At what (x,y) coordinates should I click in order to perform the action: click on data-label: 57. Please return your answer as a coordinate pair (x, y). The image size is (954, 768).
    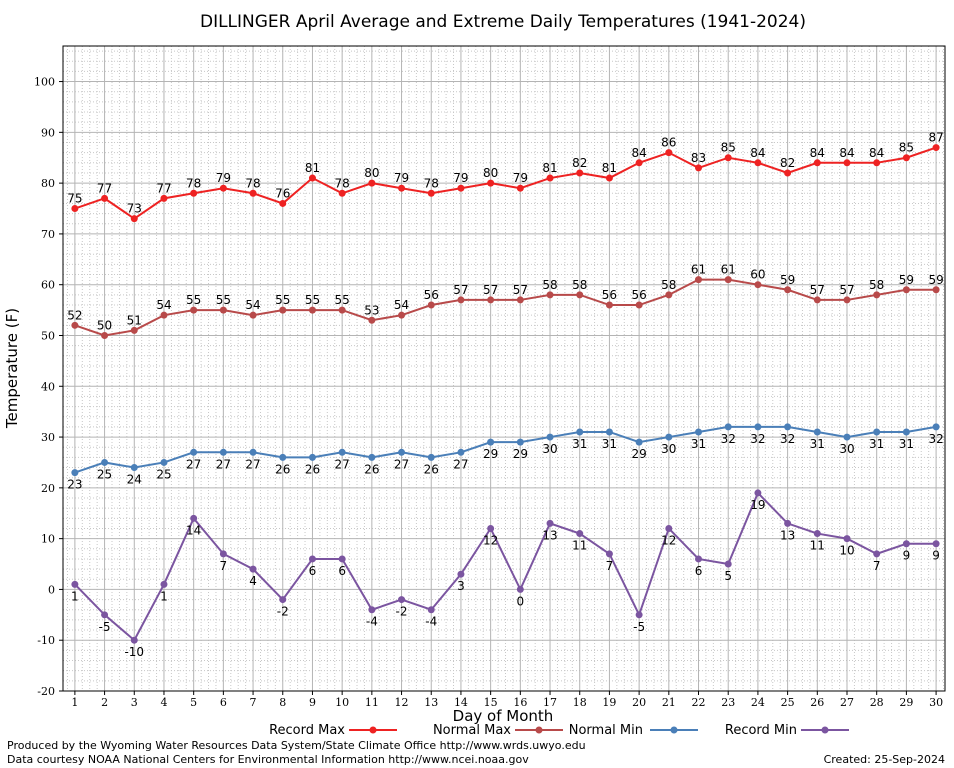
    Looking at the image, I should click on (520, 290).